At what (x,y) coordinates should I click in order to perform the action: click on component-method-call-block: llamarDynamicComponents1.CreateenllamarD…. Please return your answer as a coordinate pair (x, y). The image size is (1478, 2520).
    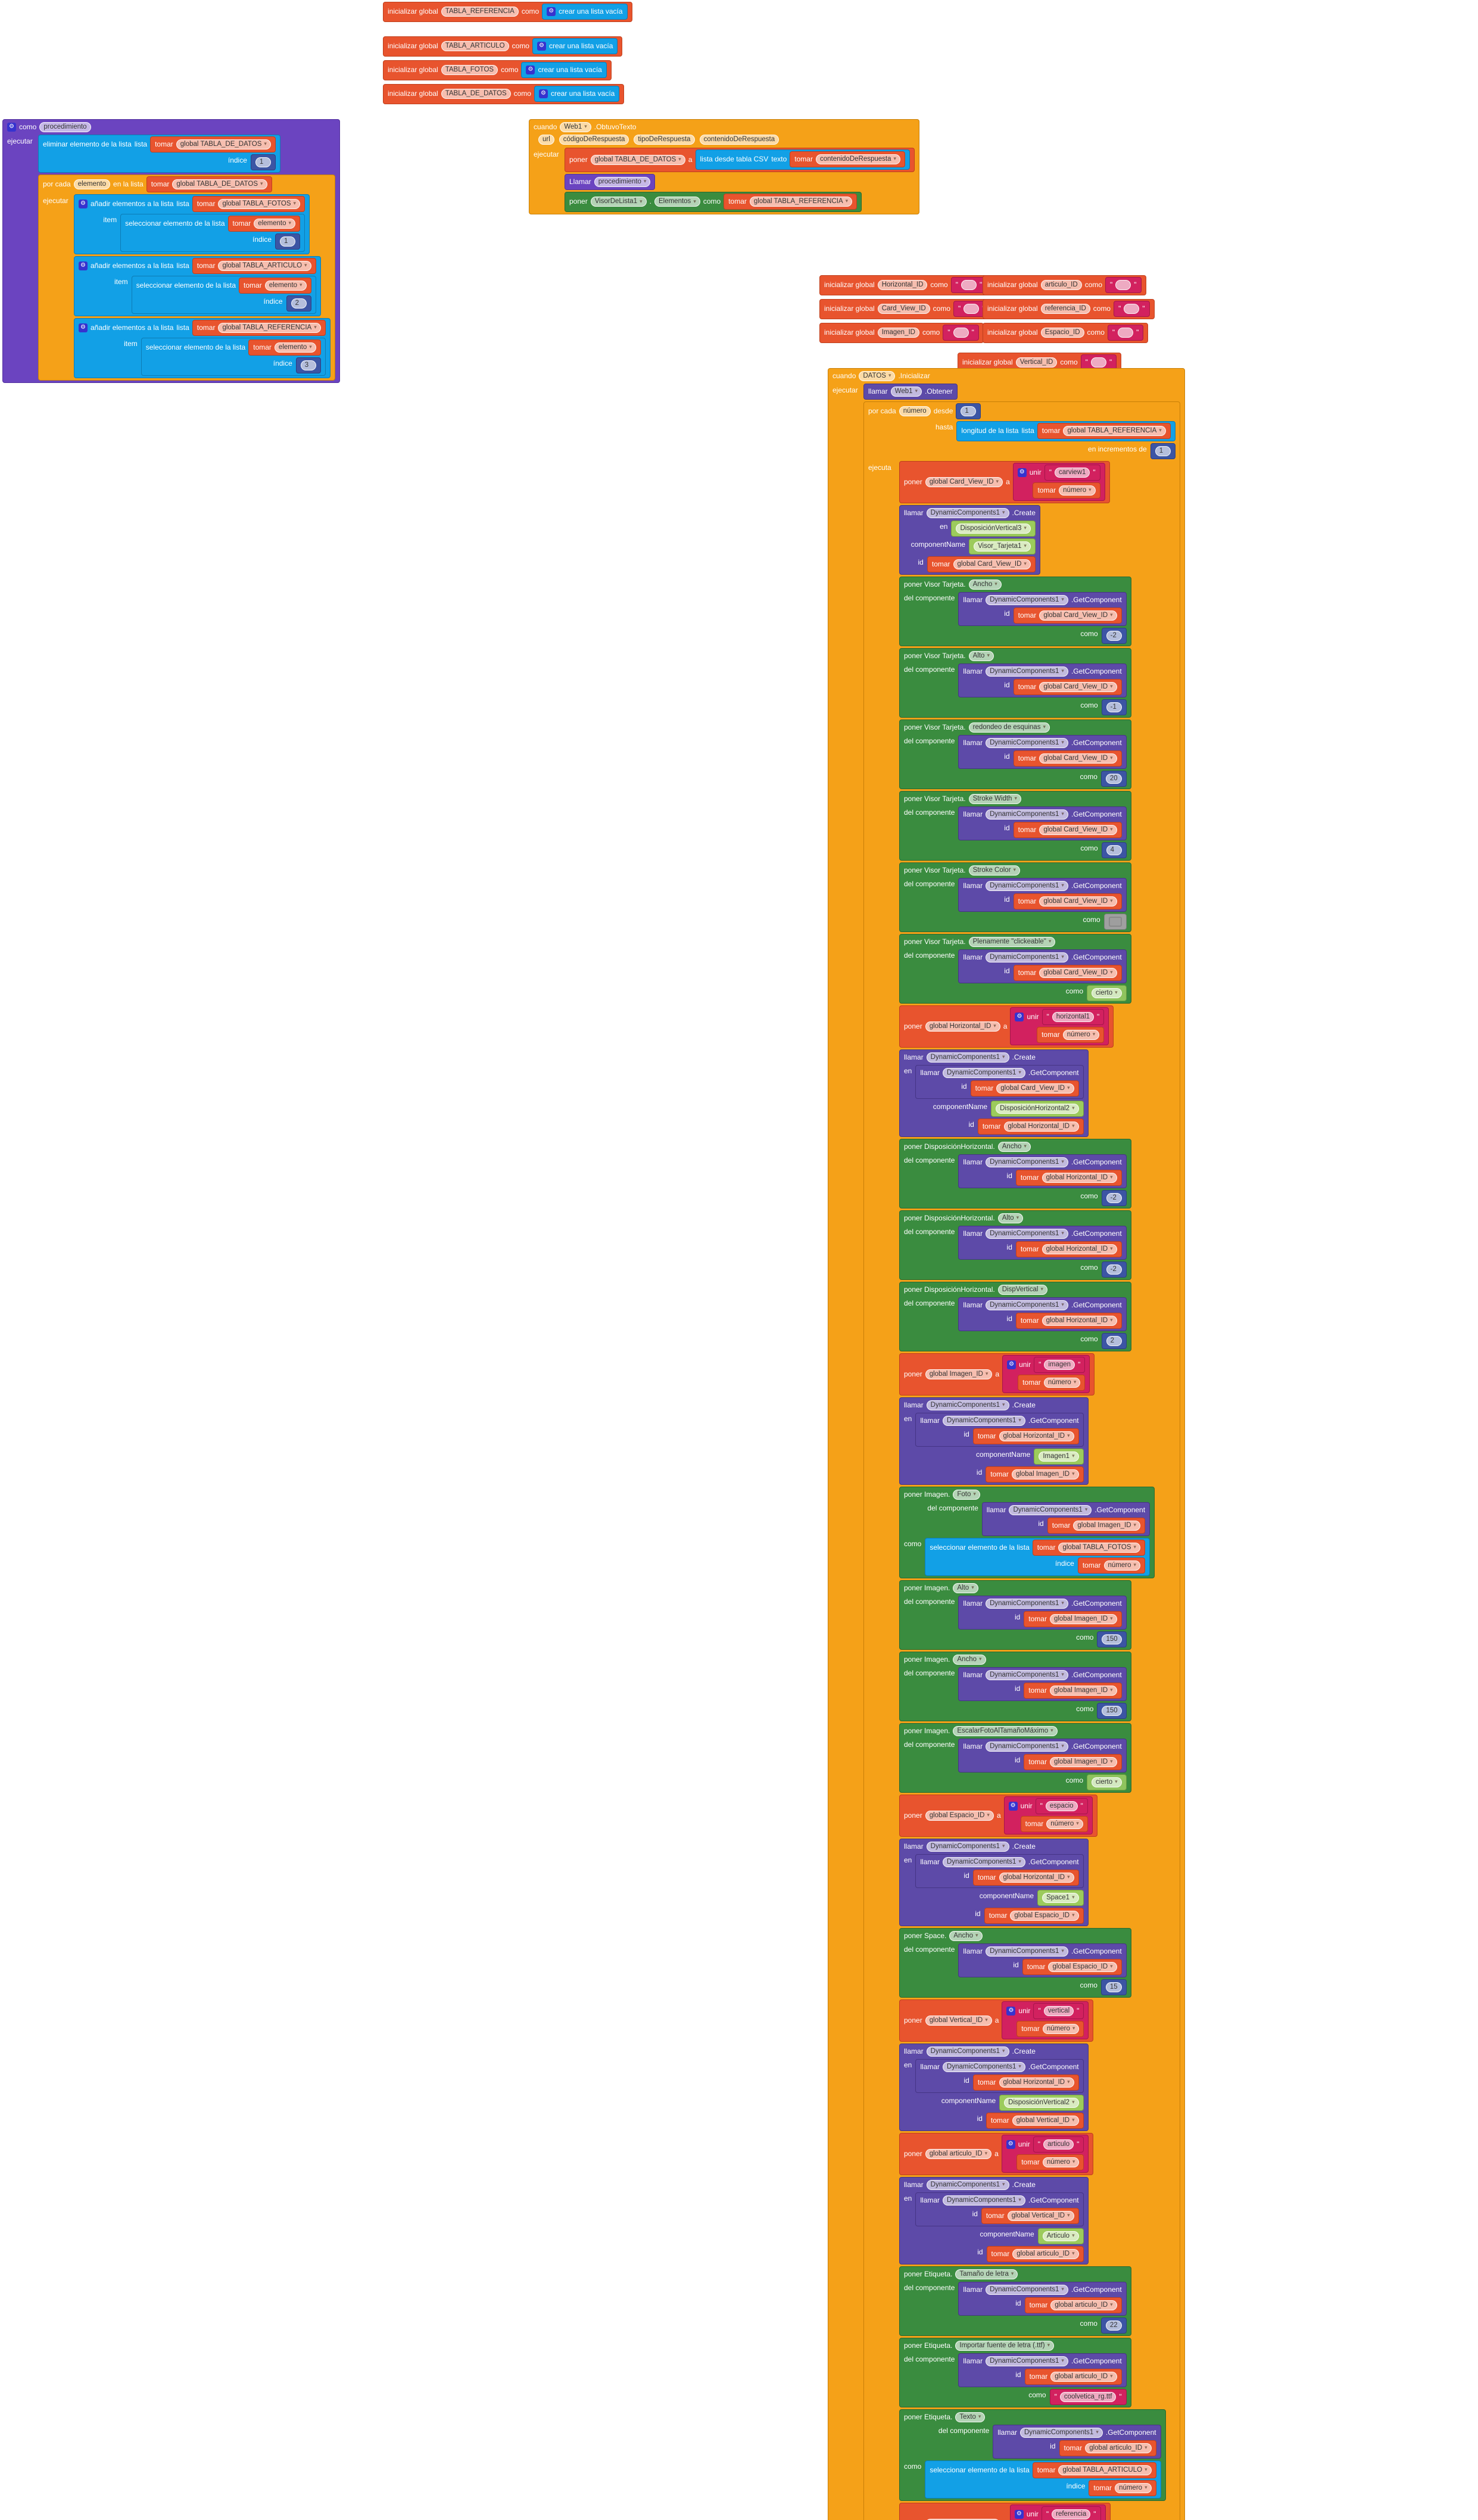
    Looking at the image, I should click on (994, 1882).